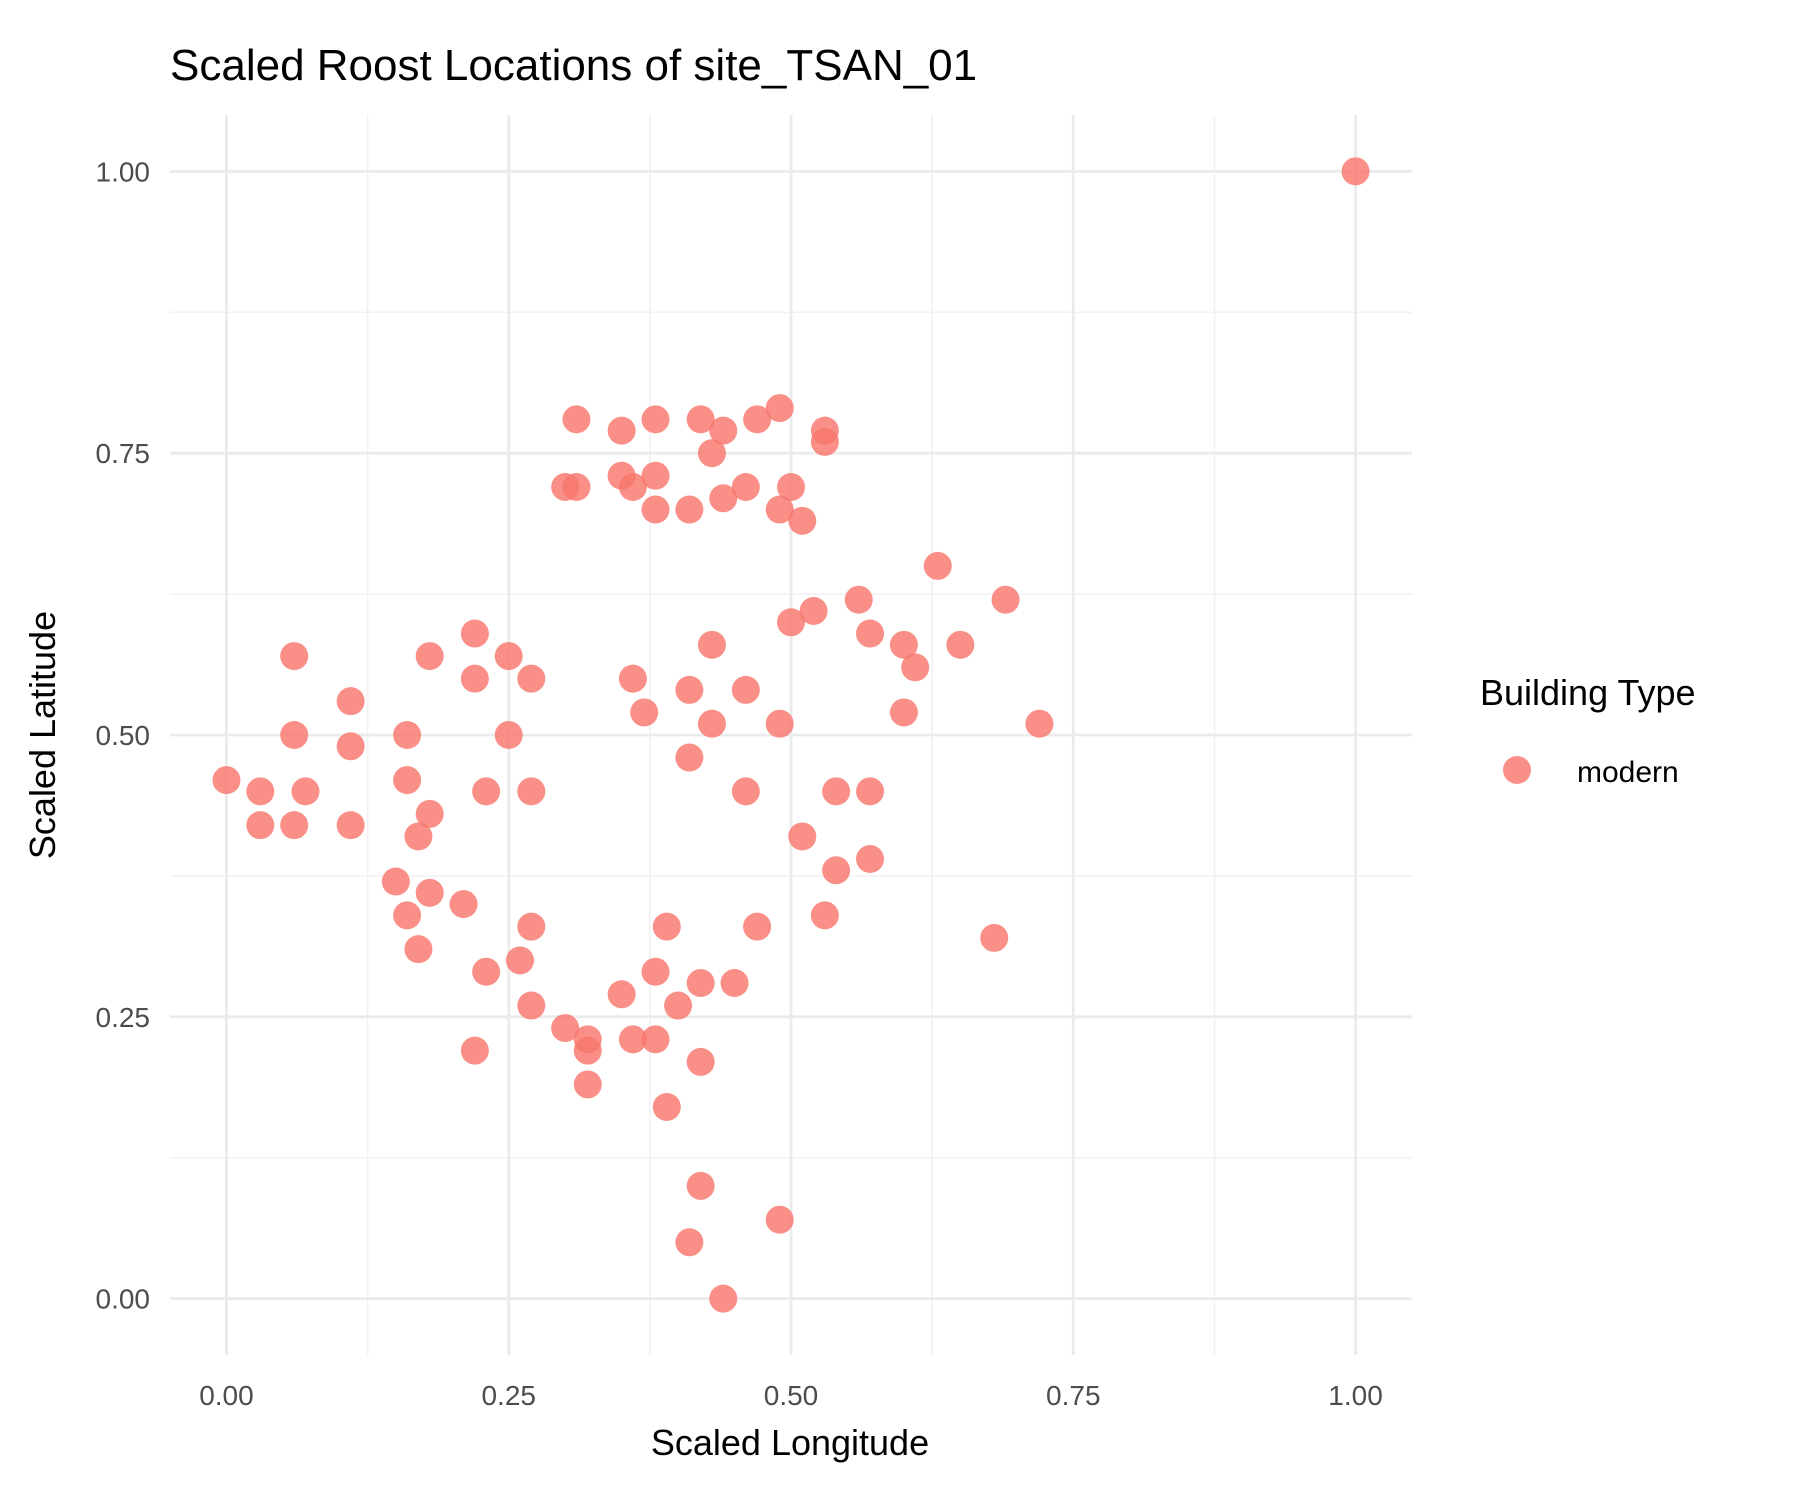  Describe the element at coordinates (42, 735) in the screenshot. I see `y-axis-title: Scaled Latitude` at that location.